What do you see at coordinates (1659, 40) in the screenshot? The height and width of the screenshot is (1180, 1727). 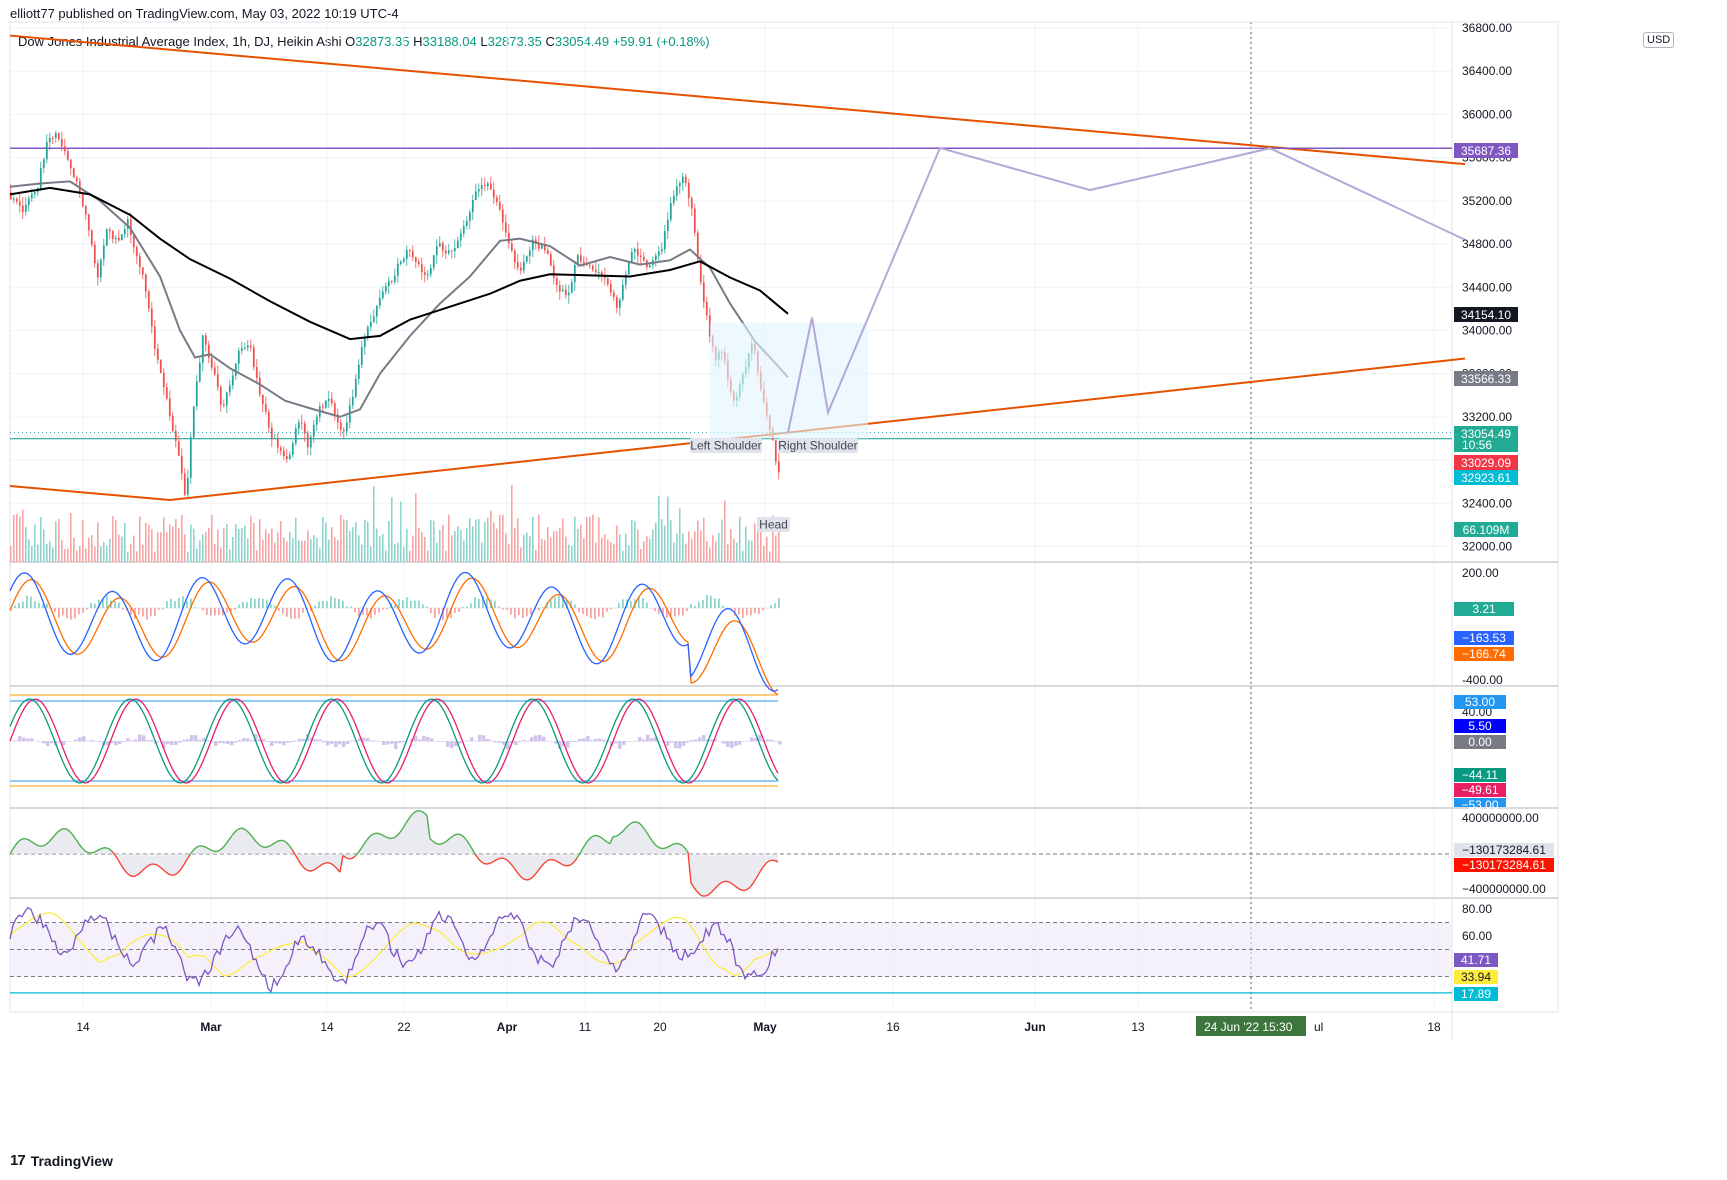 I see `currency-button: USD` at bounding box center [1659, 40].